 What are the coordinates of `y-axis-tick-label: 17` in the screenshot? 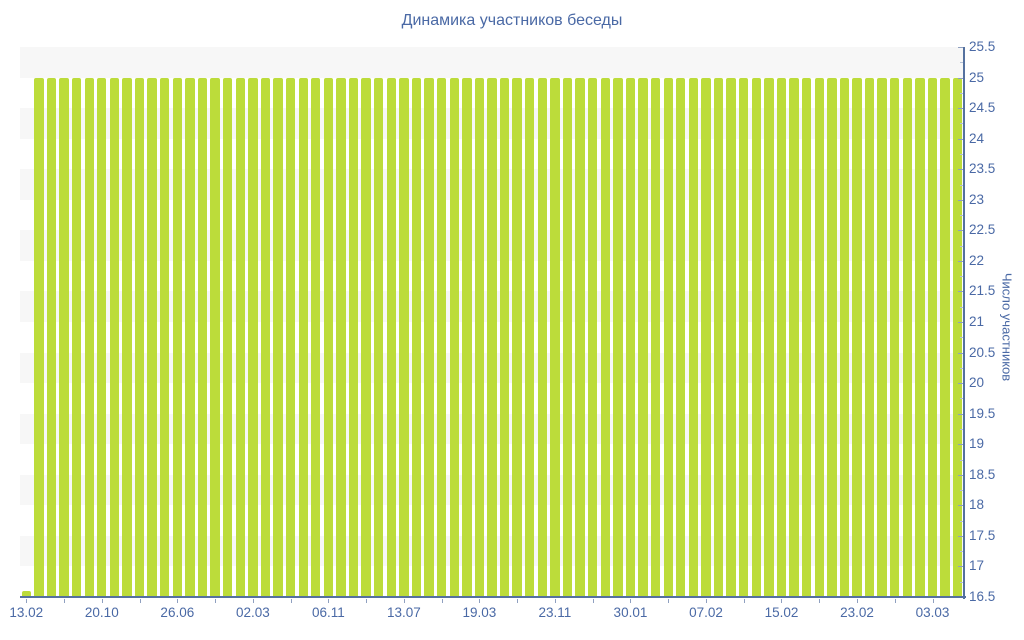 It's located at (977, 566).